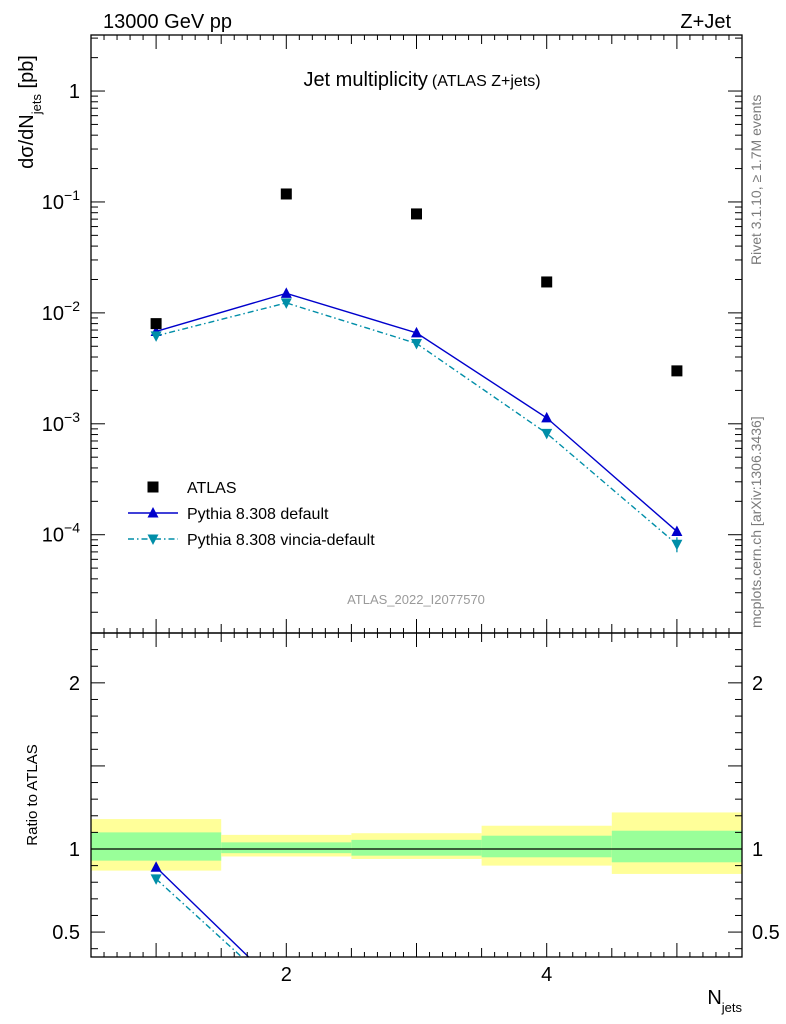 The width and height of the screenshot is (786, 1024). What do you see at coordinates (724, 1001) in the screenshot?
I see `x-axis-label: Njets` at bounding box center [724, 1001].